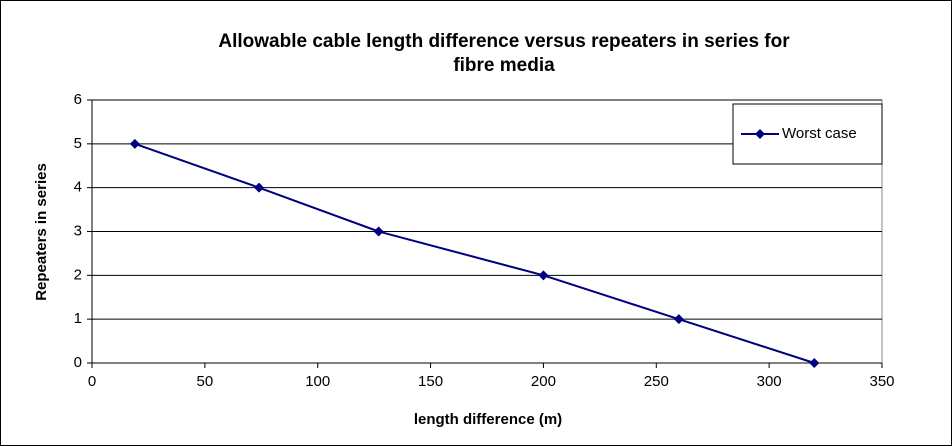  I want to click on y-axis-label: Repeaters in series, so click(41, 232).